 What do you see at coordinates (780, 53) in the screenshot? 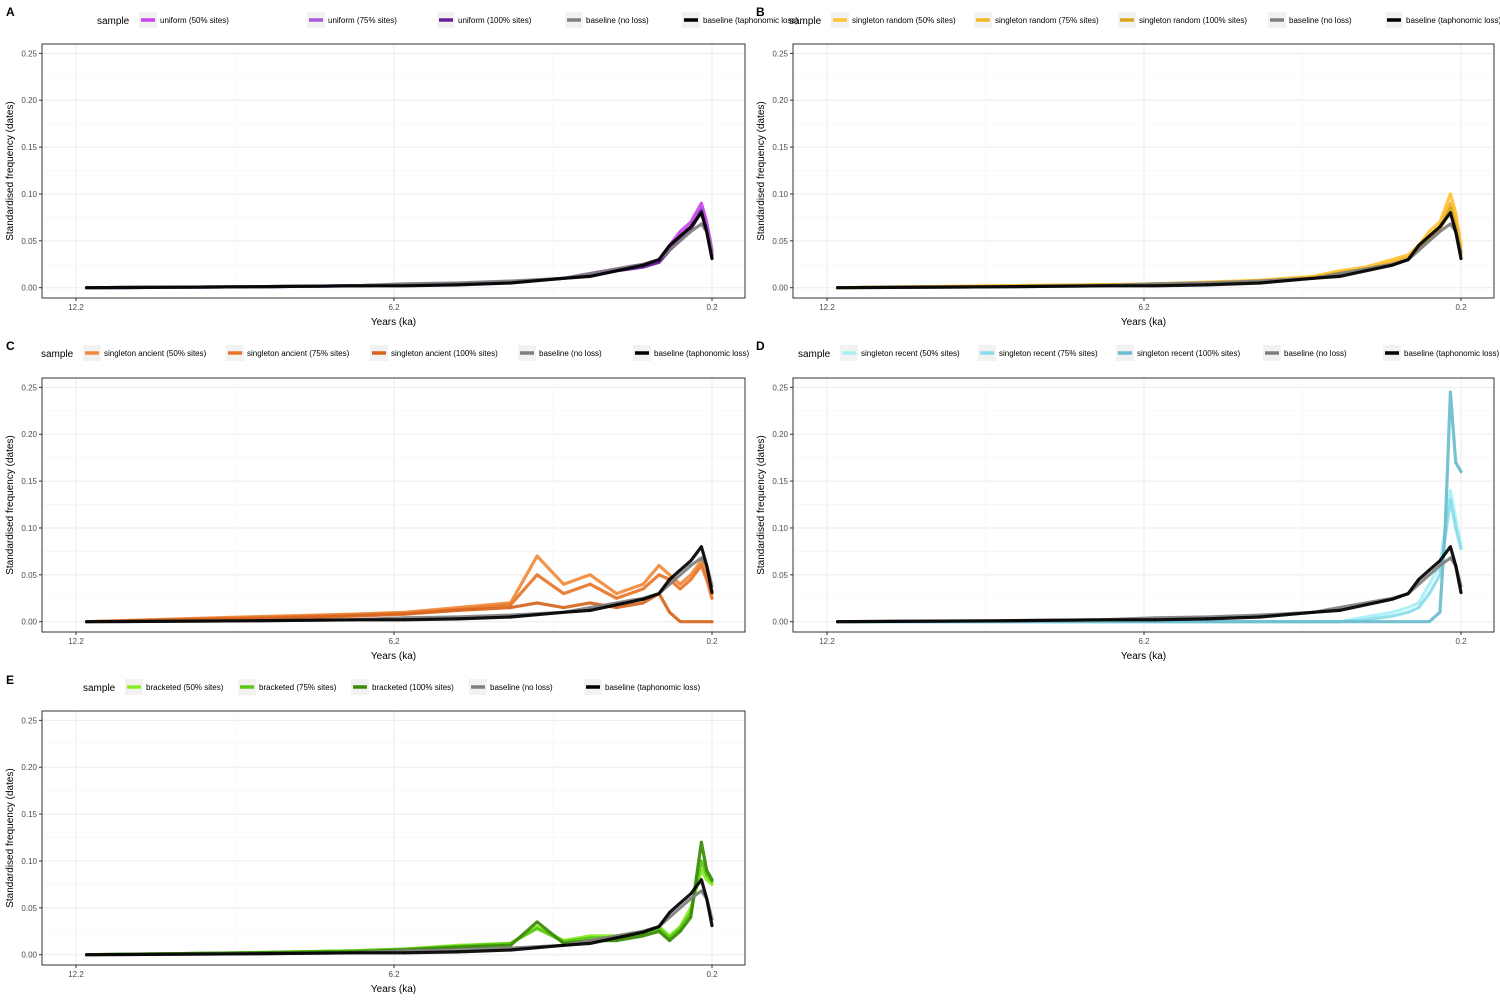
I see `y-tick-label: 0.25` at bounding box center [780, 53].